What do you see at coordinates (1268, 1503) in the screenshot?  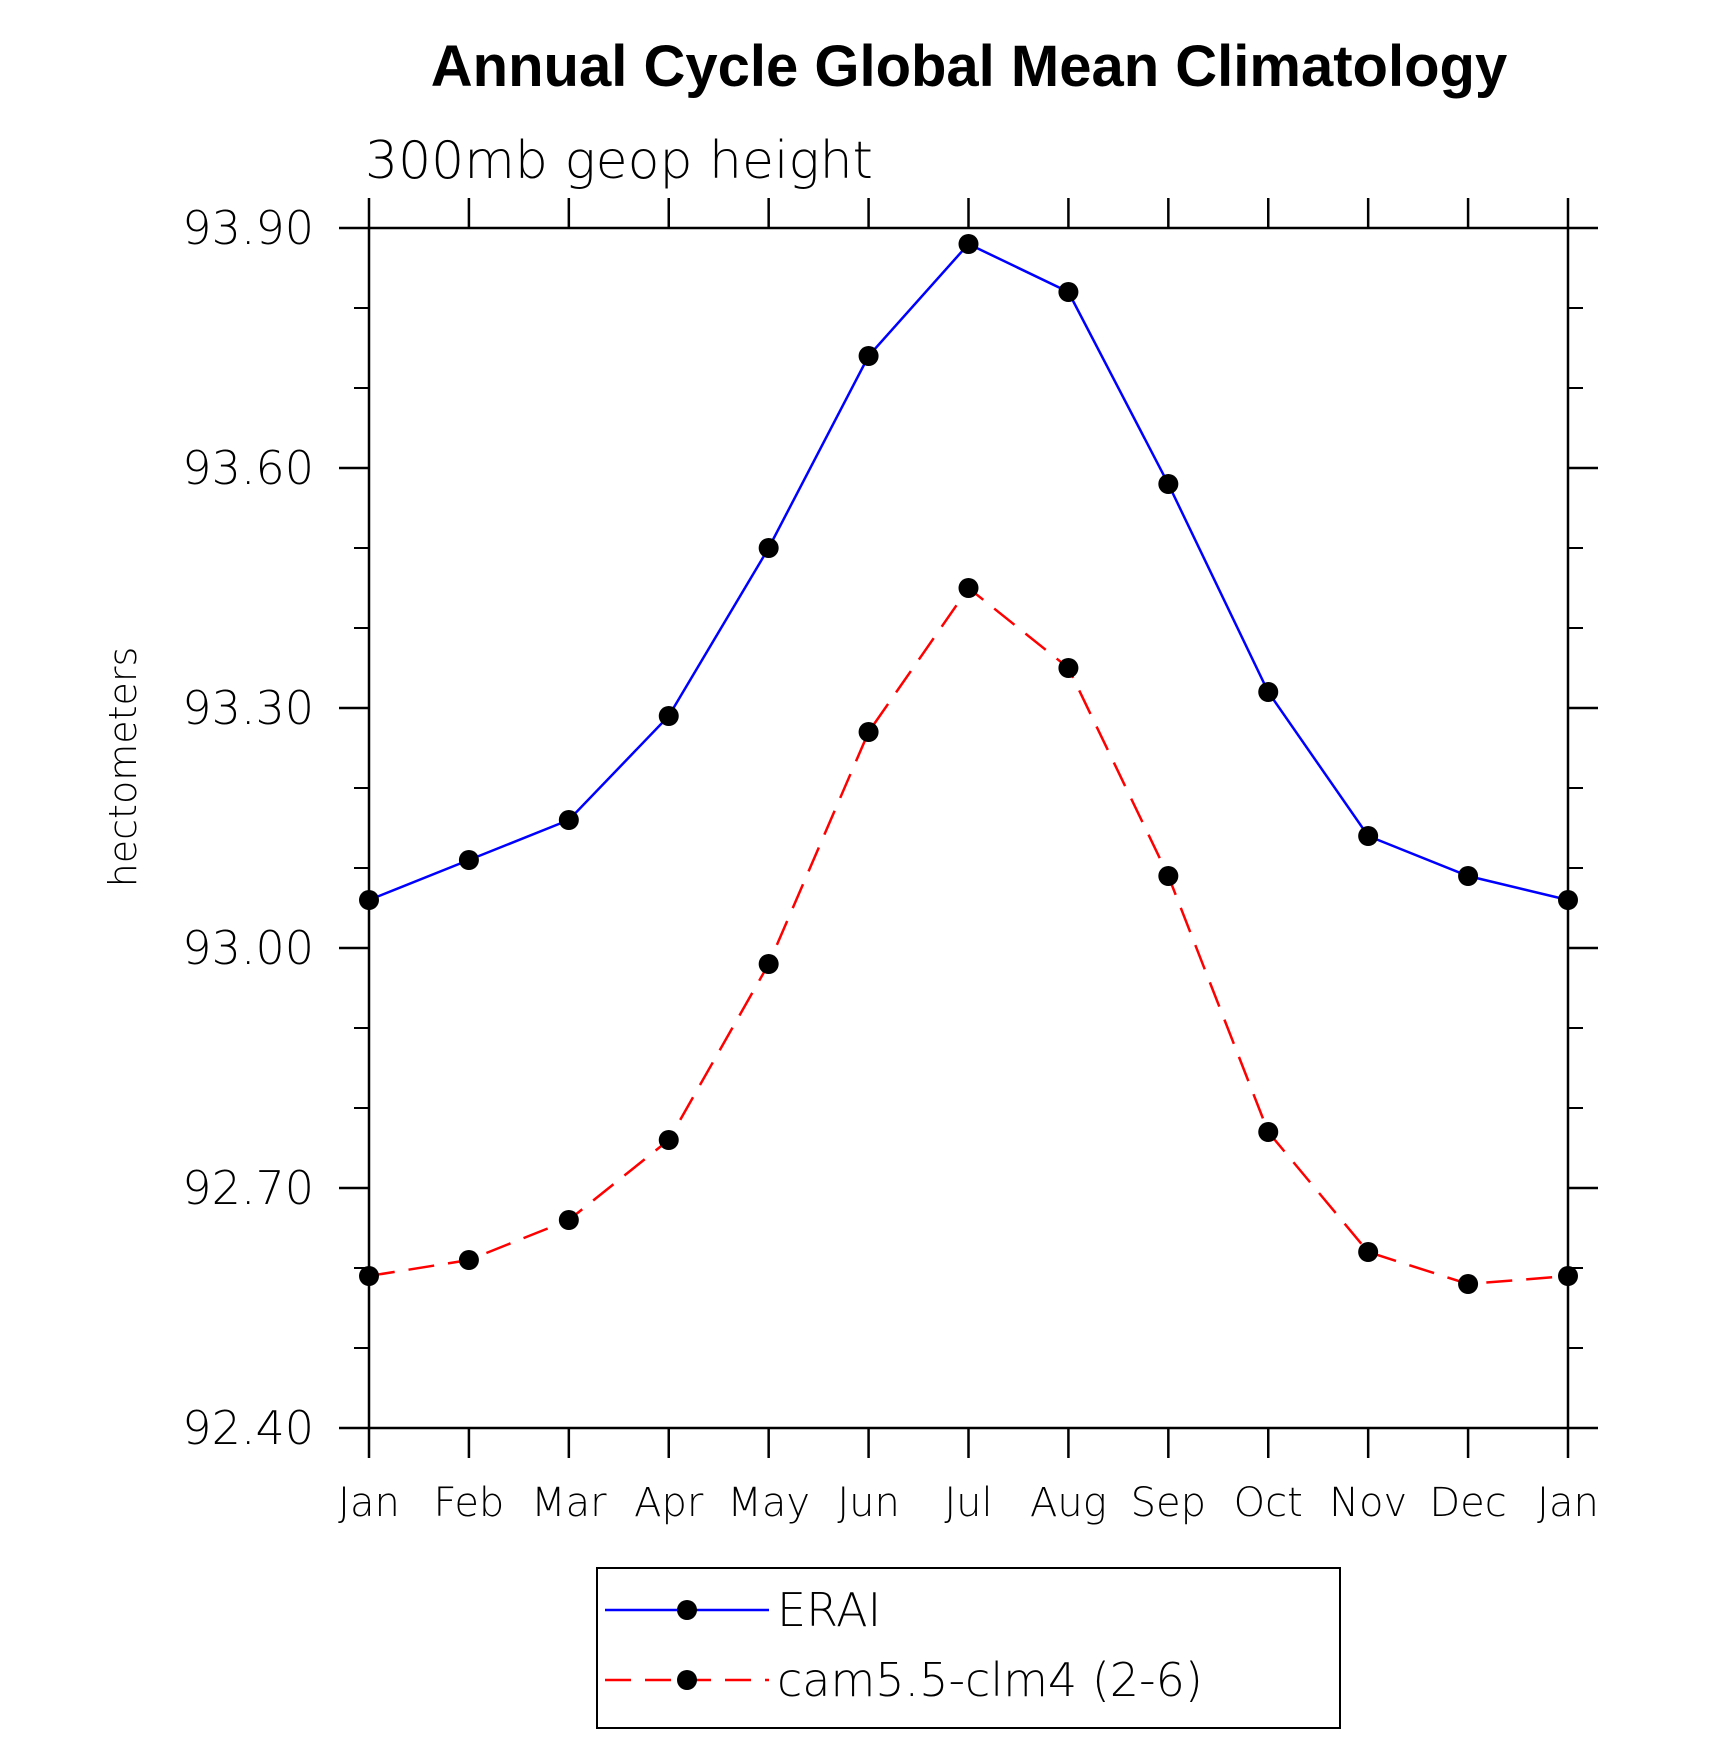 I see `x-tick-label: Oct` at bounding box center [1268, 1503].